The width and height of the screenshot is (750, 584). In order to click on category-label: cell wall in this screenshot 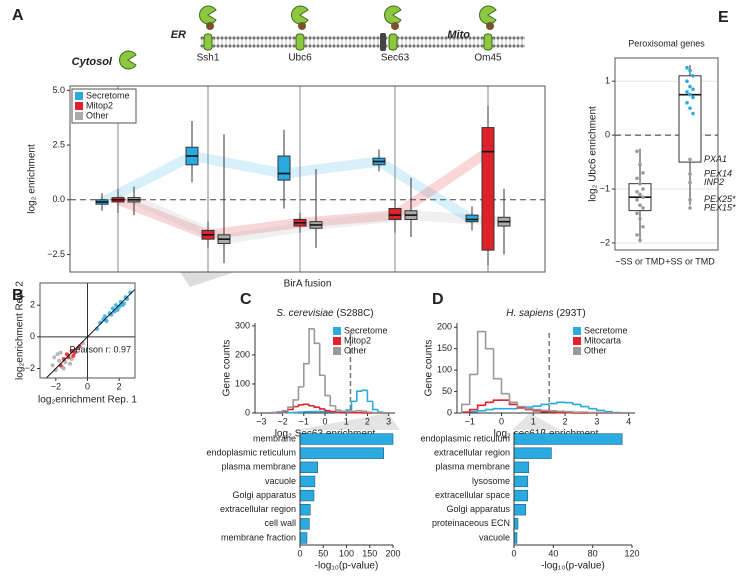, I will do `click(280, 523)`.